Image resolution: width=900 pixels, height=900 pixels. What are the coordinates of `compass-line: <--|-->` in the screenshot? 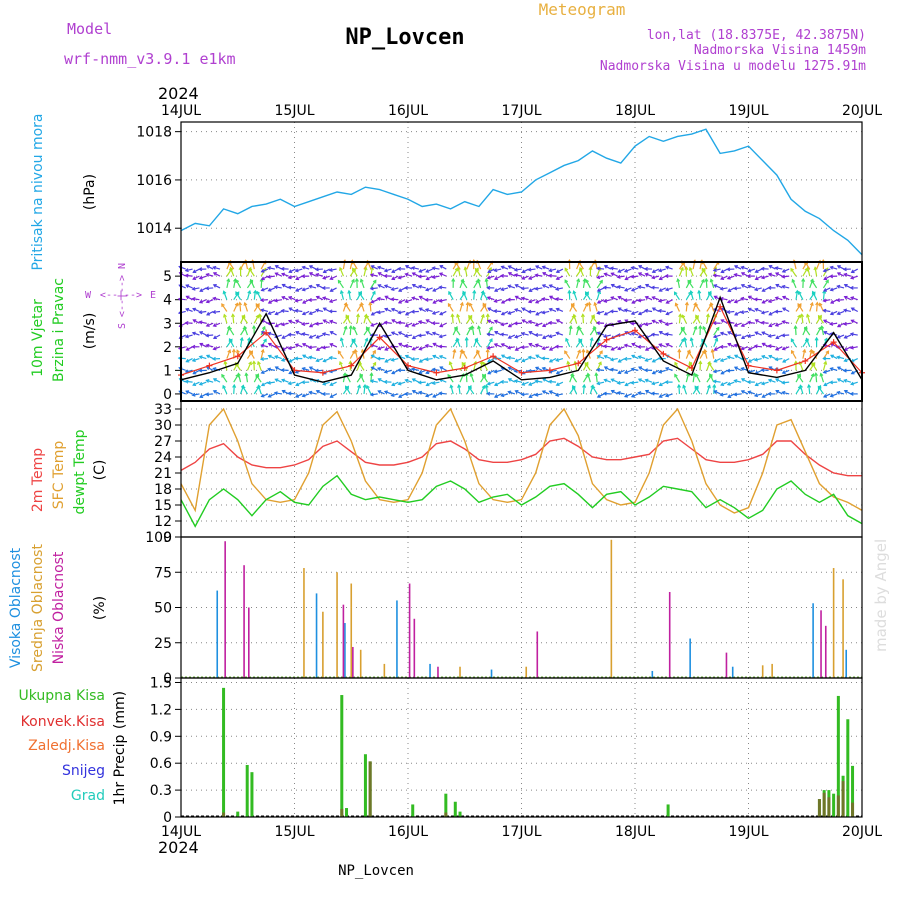 It's located at (122, 296).